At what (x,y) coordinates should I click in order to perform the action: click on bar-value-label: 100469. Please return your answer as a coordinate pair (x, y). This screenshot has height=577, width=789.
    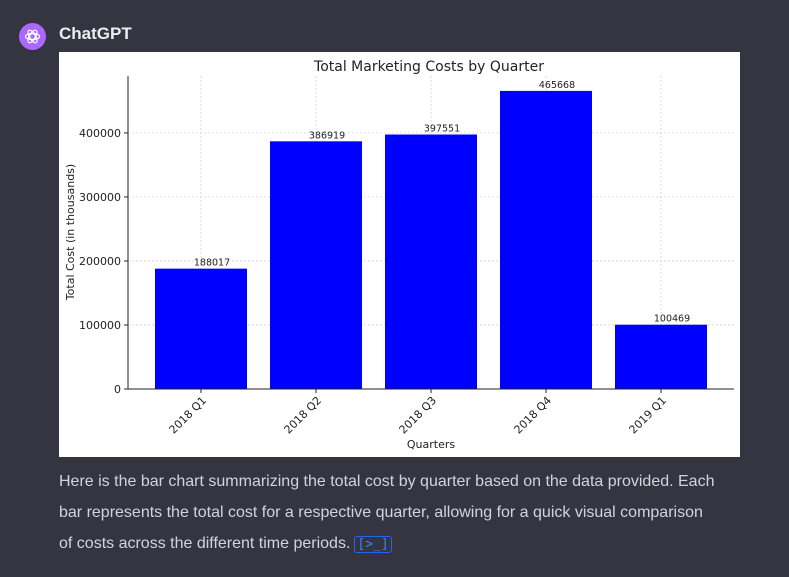
    Looking at the image, I should click on (672, 319).